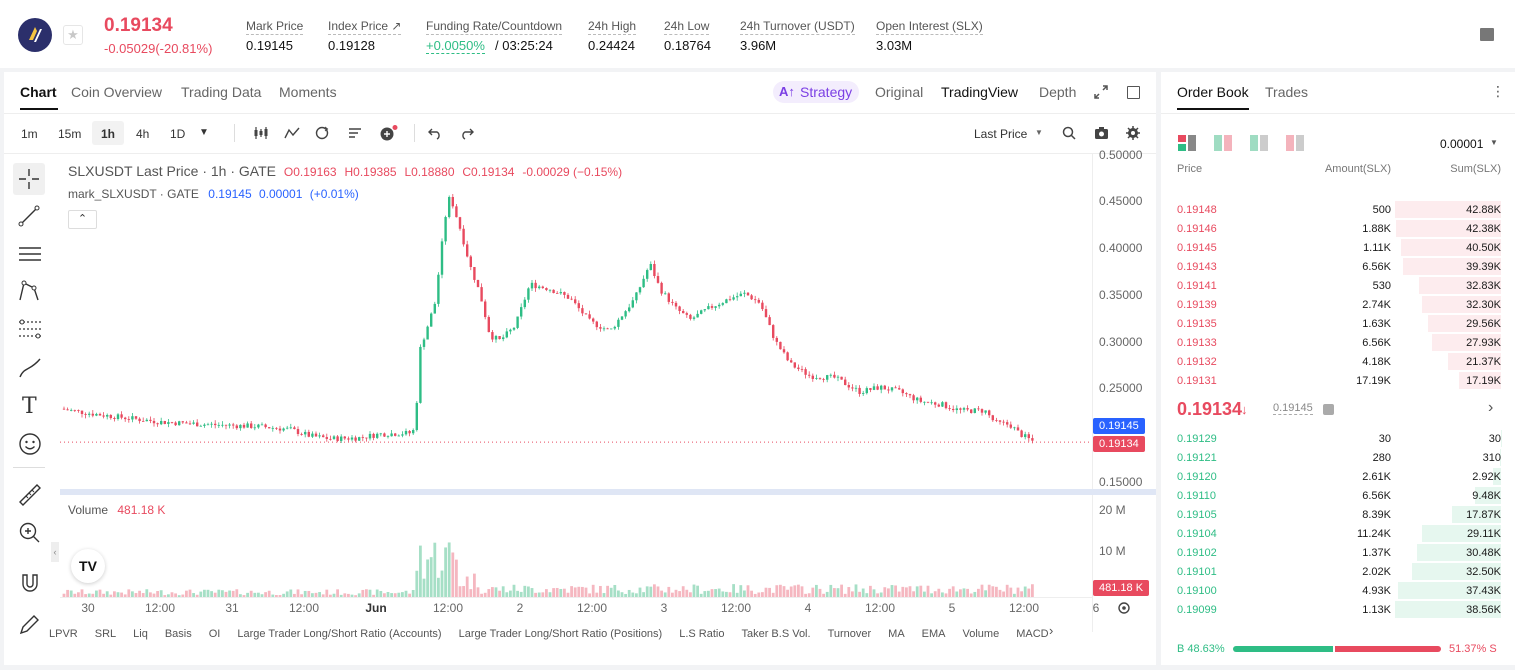 This screenshot has width=1515, height=670. I want to click on collapse-sidebar-icon: ‹, so click(55, 552).